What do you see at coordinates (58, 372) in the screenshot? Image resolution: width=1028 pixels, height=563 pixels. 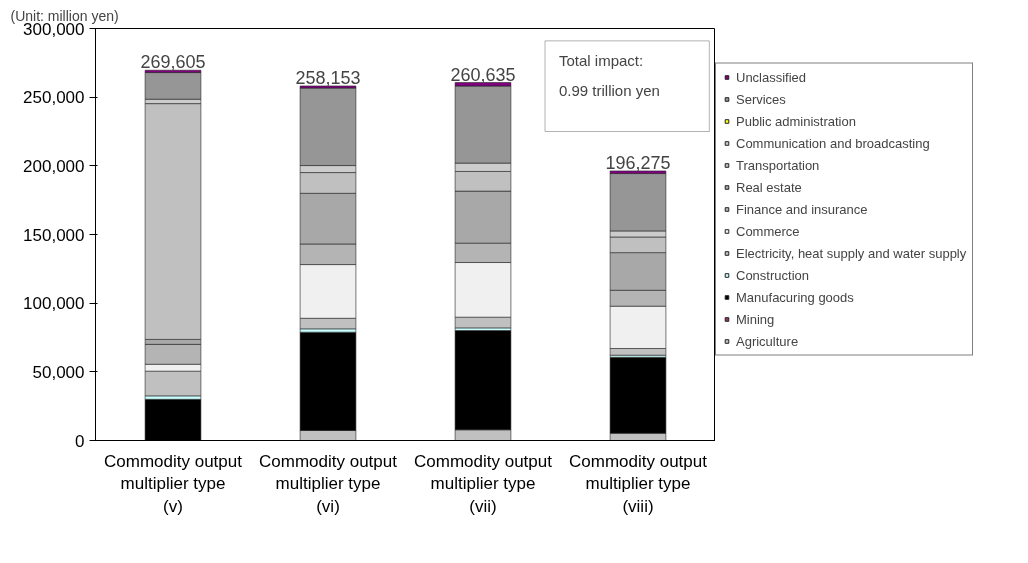 I see `y-tick-label: 50,000` at bounding box center [58, 372].